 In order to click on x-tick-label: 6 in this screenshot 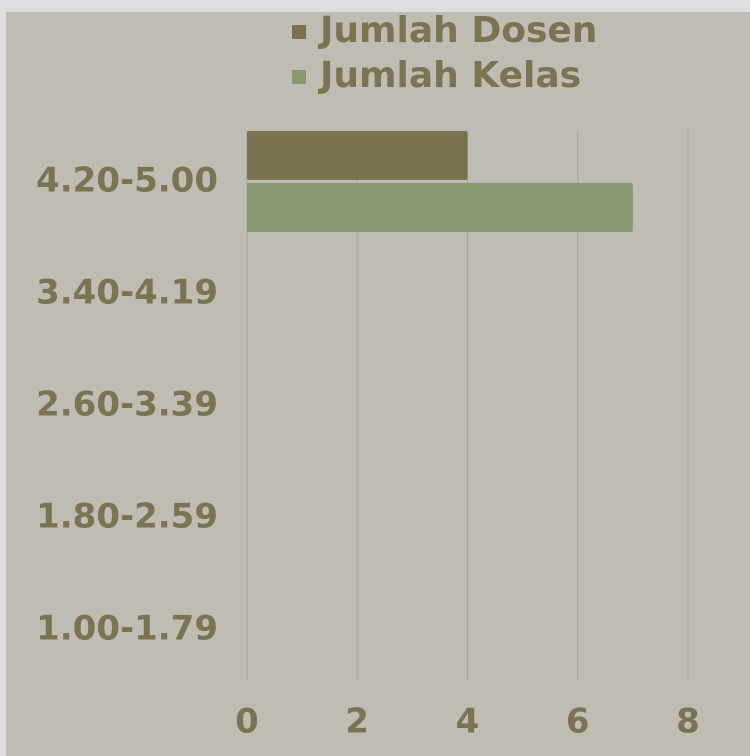, I will do `click(578, 722)`.